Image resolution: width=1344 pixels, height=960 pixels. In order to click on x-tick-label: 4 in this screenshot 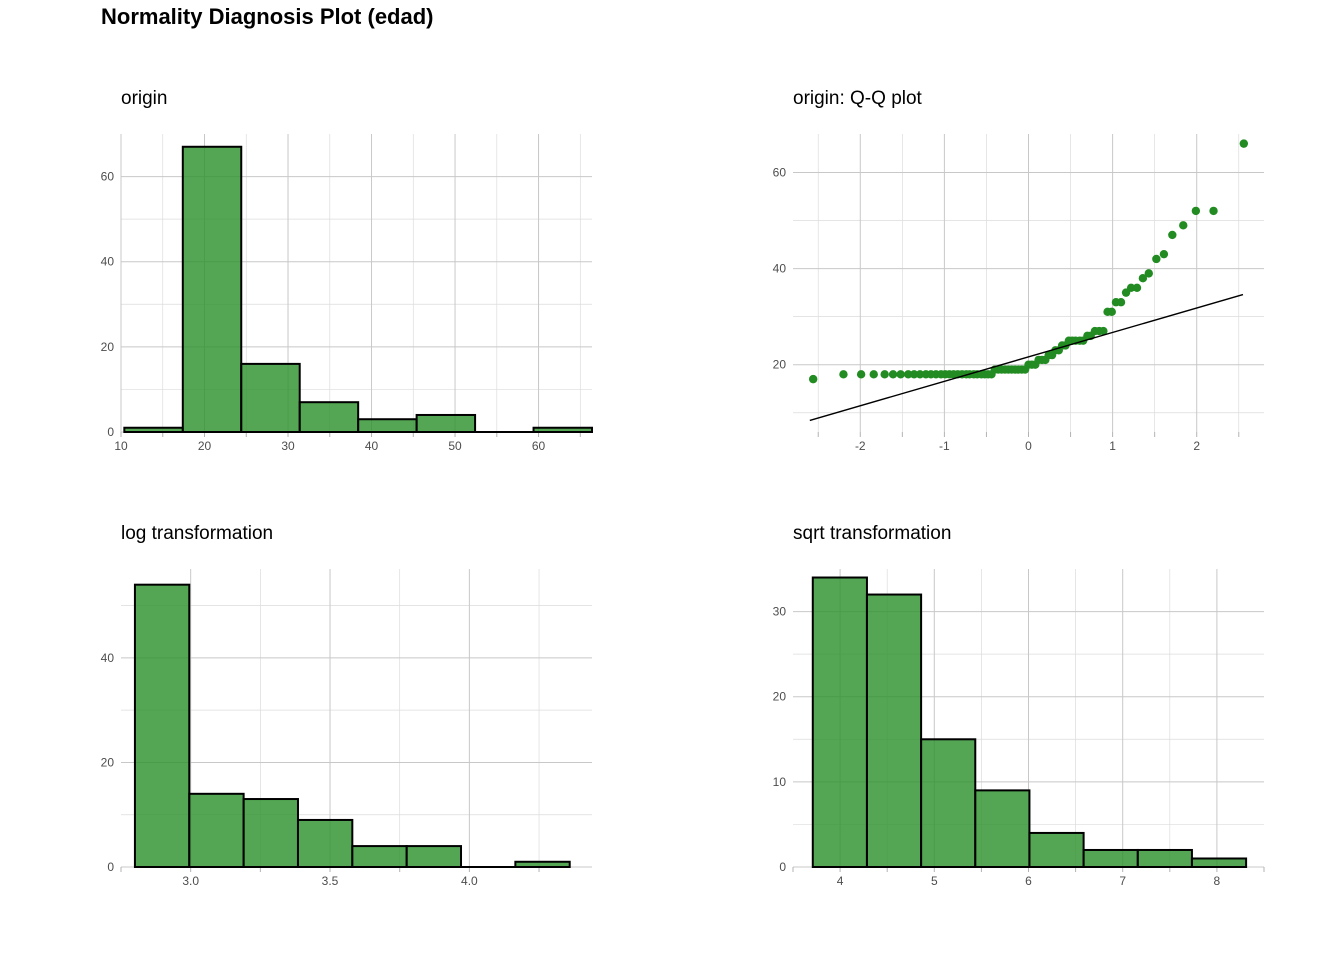, I will do `click(840, 881)`.